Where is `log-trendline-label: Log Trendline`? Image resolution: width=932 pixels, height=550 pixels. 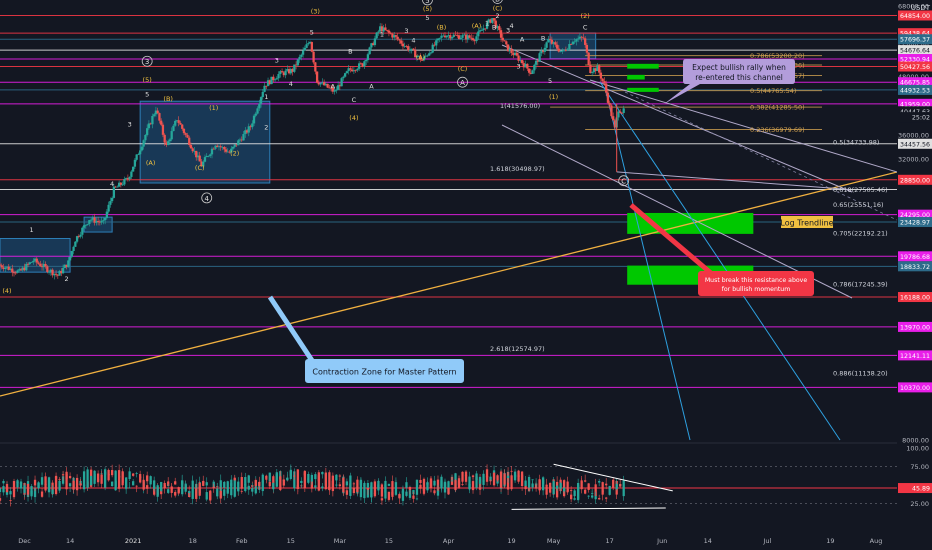 log-trendline-label: Log Trendline is located at coordinates (806, 223).